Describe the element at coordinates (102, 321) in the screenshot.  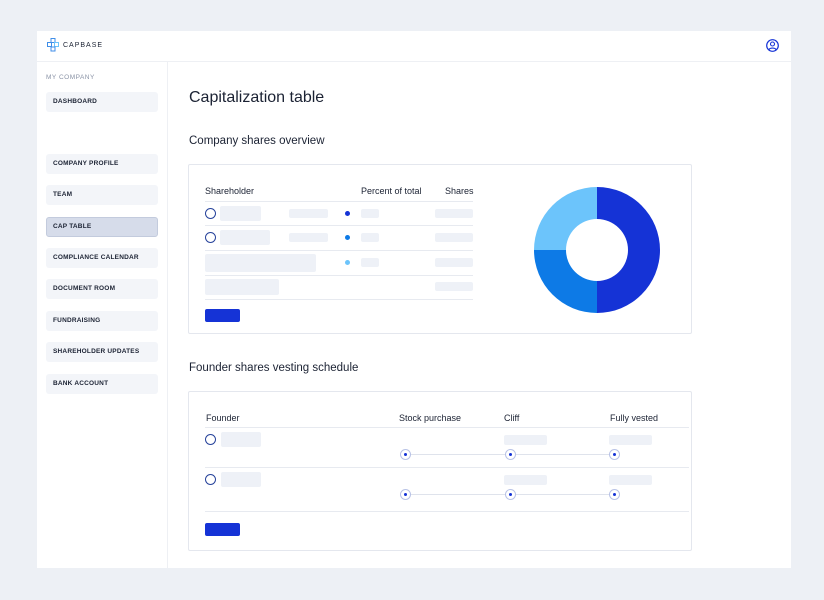
I see `sidebar-item-fundraising: FUNDRAISING` at that location.